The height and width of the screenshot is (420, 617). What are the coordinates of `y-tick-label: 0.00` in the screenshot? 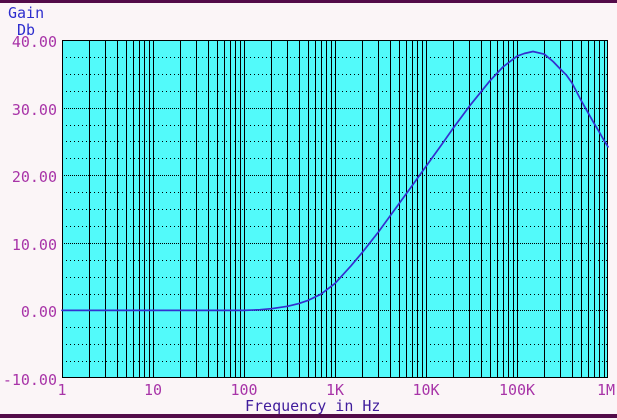 It's located at (38, 312).